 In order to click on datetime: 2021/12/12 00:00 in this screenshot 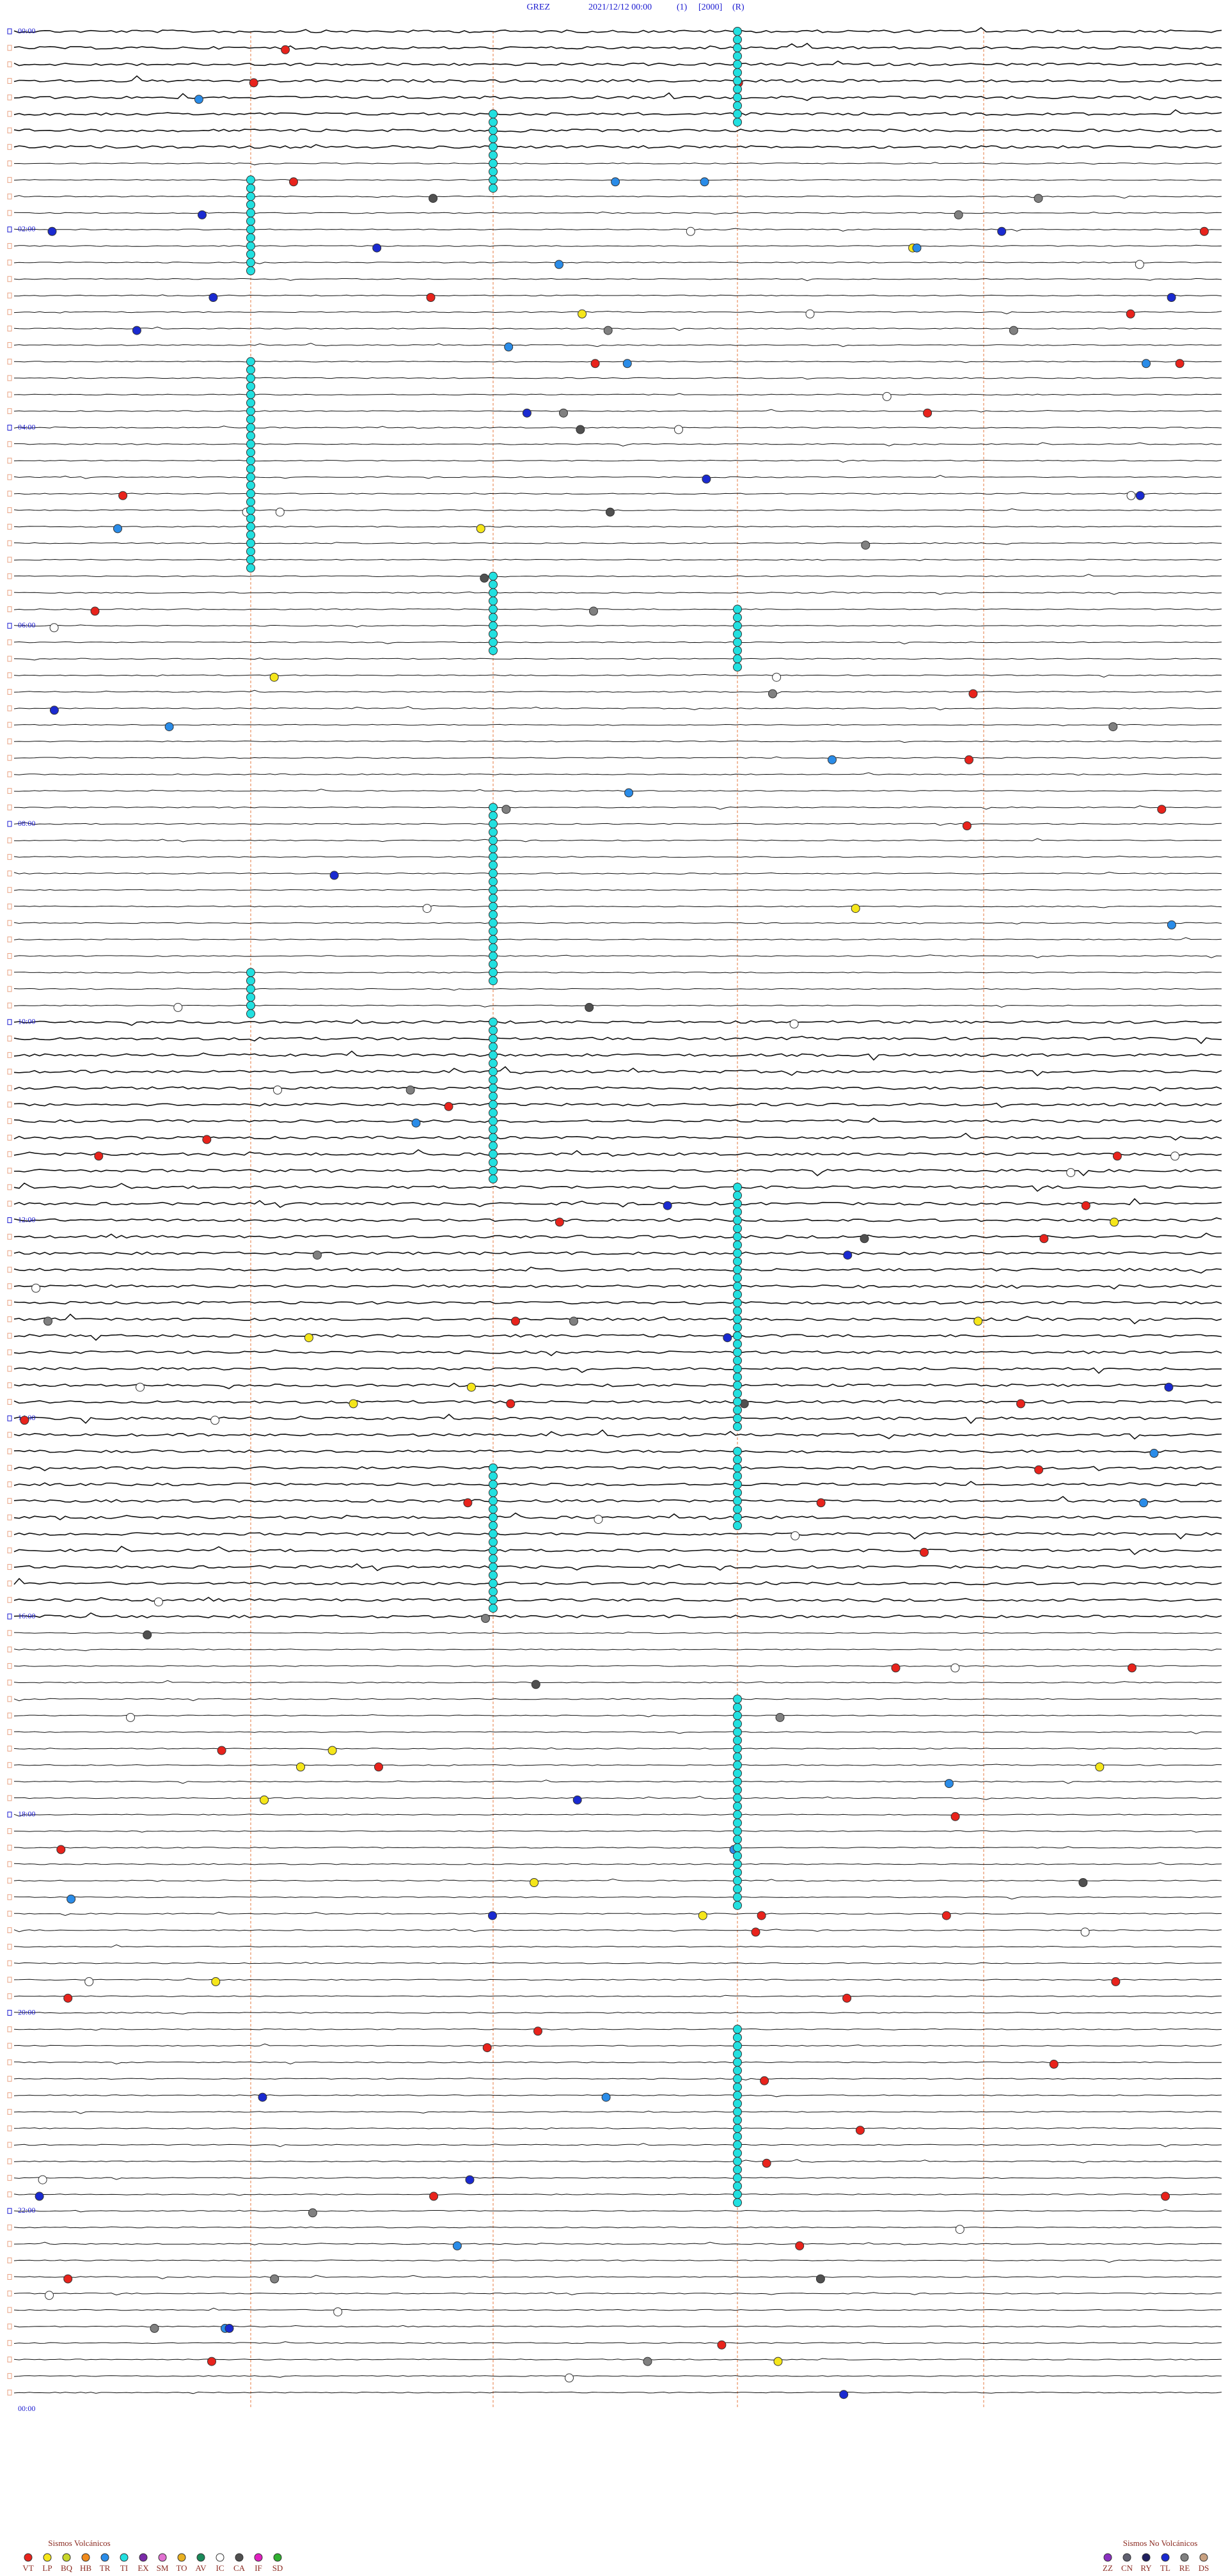, I will do `click(620, 7)`.